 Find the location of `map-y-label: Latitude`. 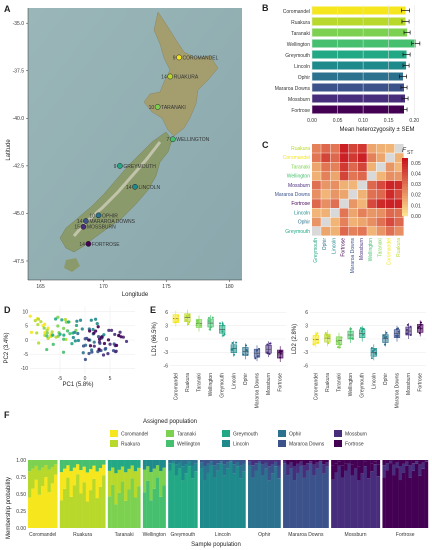

map-y-label: Latitude is located at coordinates (9, 150).